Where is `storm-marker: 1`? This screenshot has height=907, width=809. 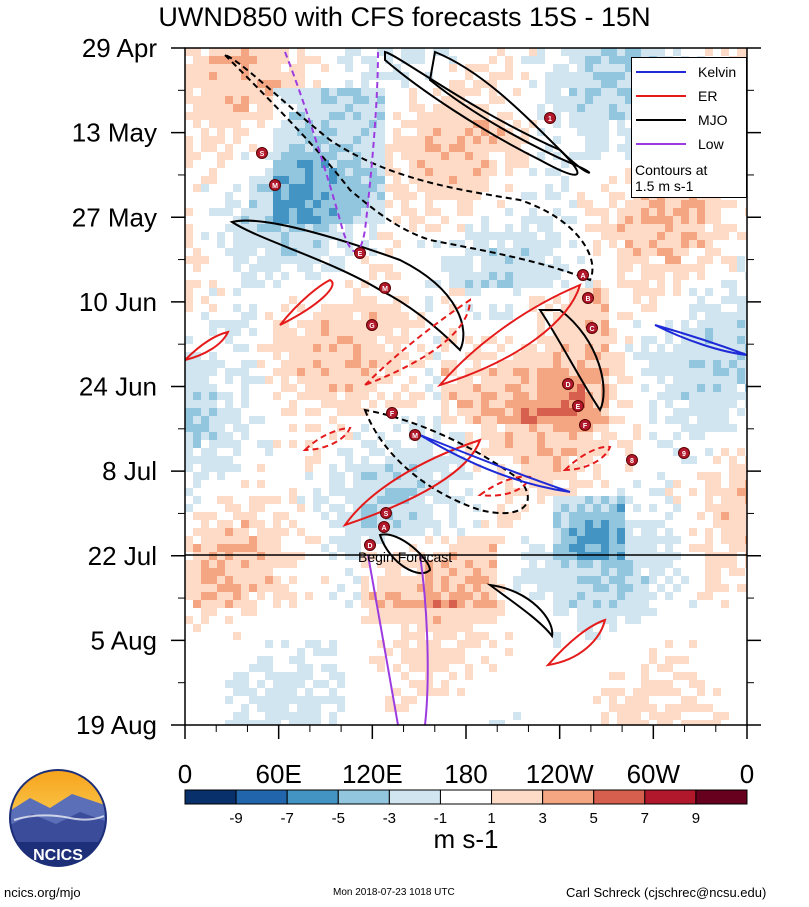 storm-marker: 1 is located at coordinates (550, 118).